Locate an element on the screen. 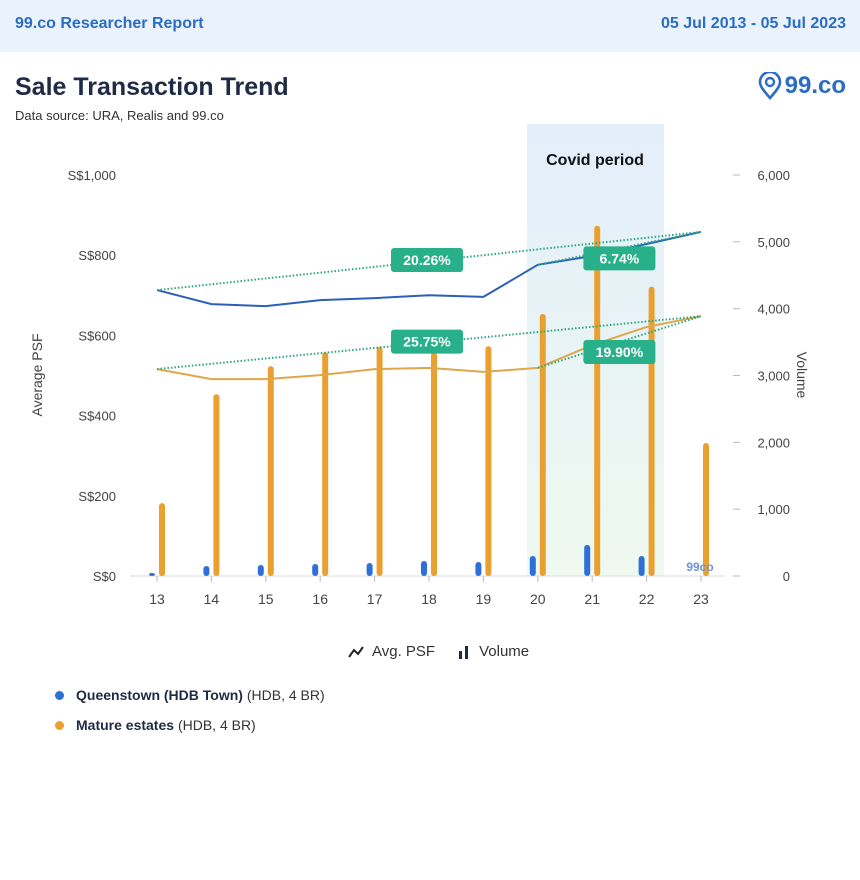 The height and width of the screenshot is (880, 860). watermark: 99co is located at coordinates (699, 567).